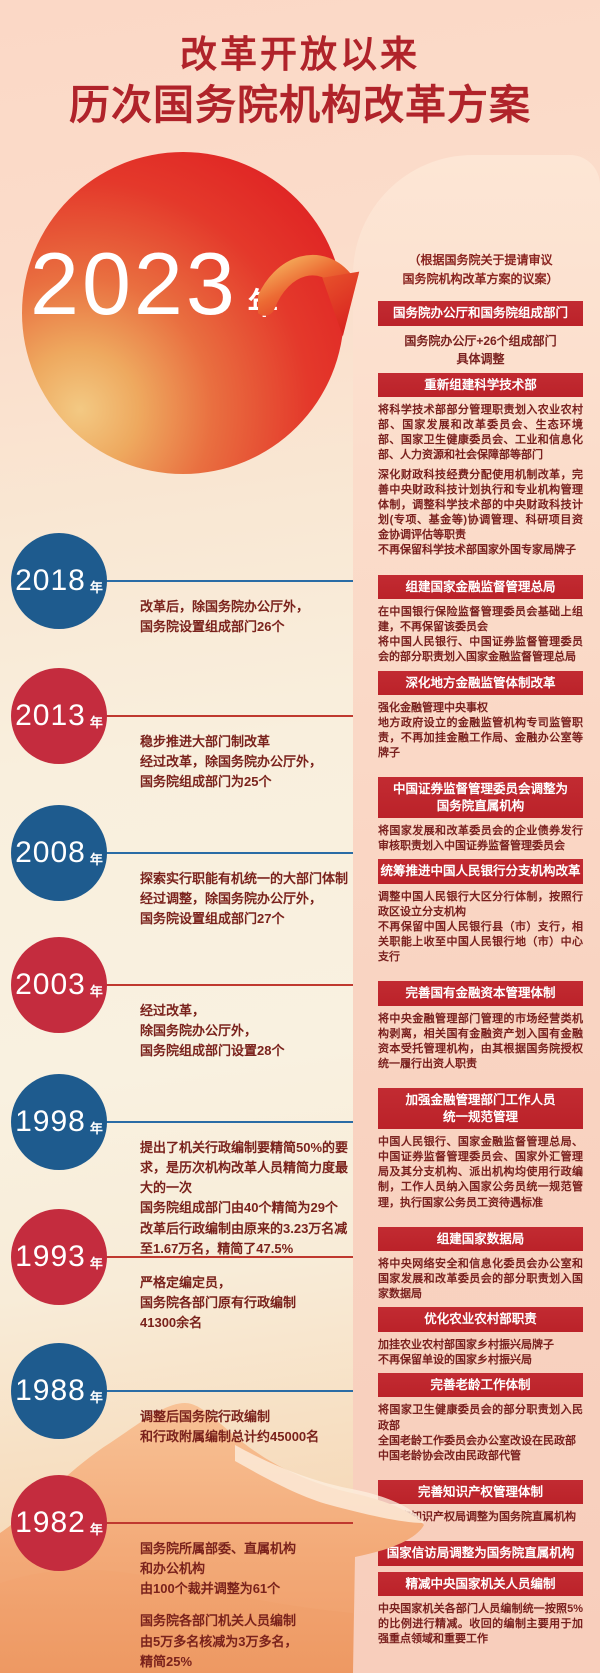  What do you see at coordinates (50, 852) in the screenshot?
I see `timeline-year: 2008` at bounding box center [50, 852].